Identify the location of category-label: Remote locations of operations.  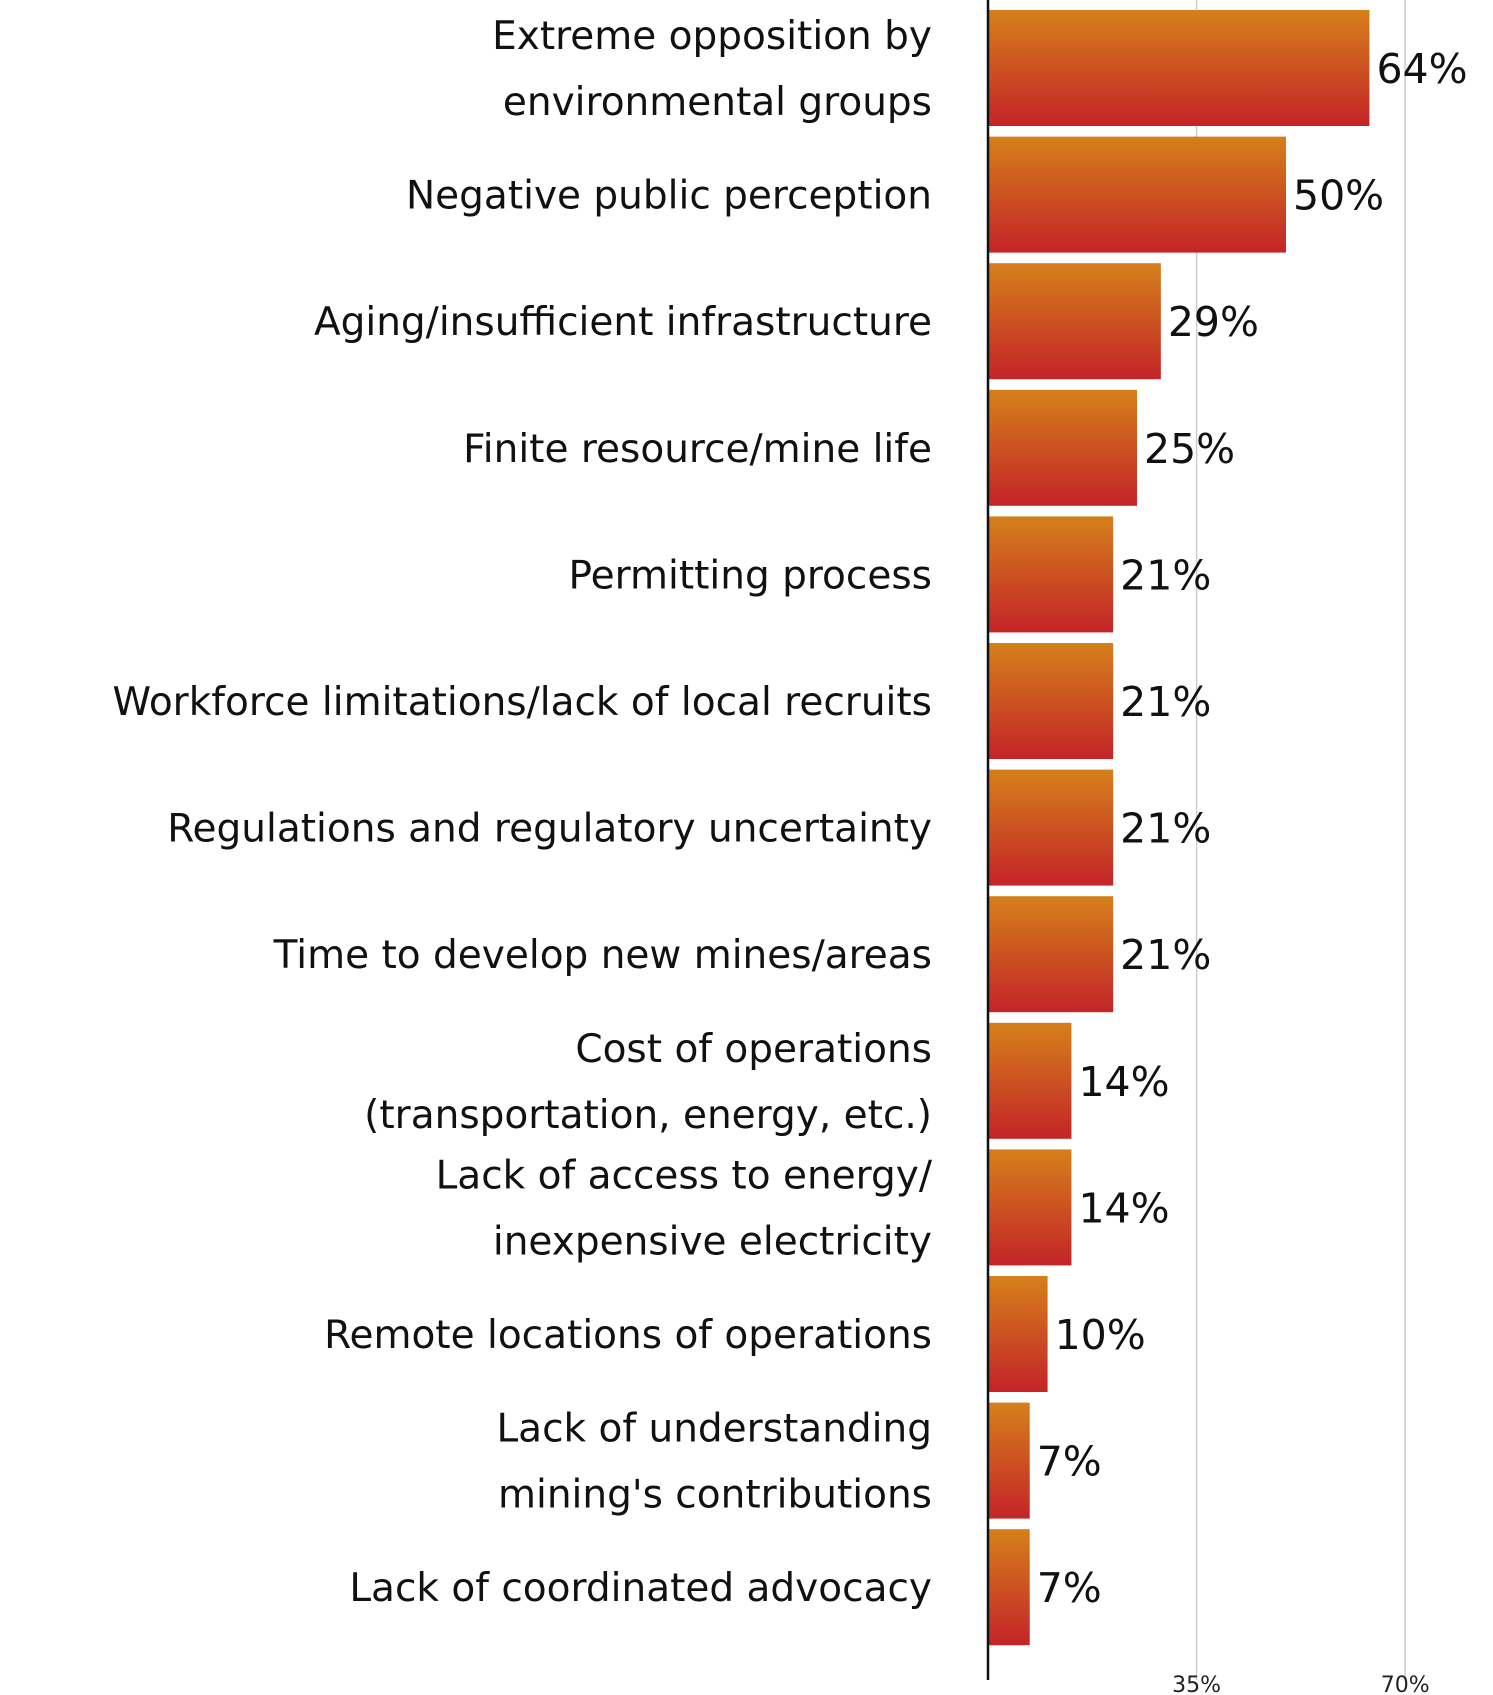
(628, 1335).